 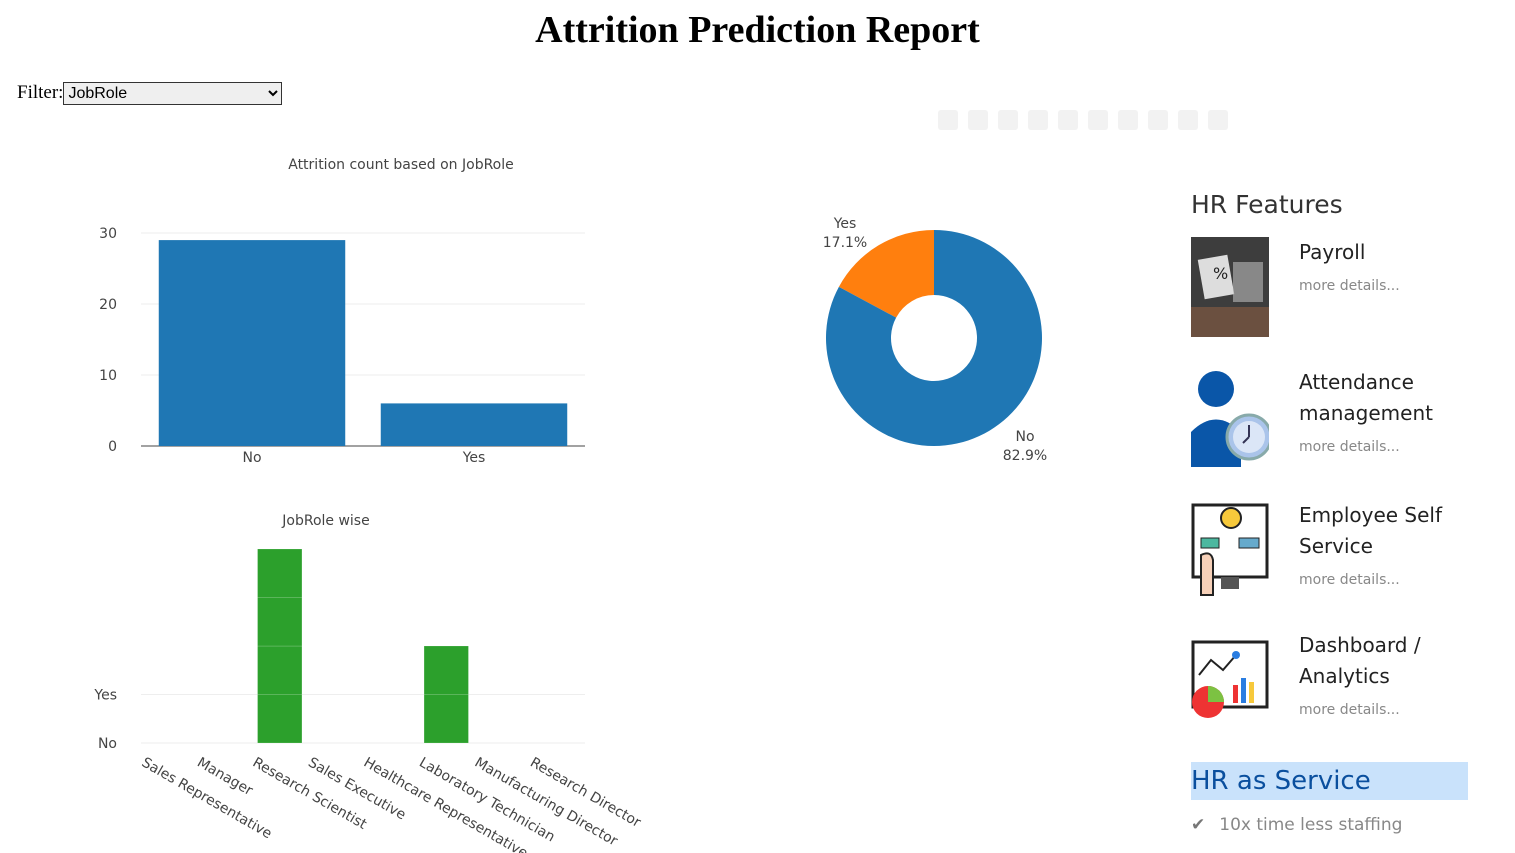 I want to click on bar-no, so click(x=252, y=343).